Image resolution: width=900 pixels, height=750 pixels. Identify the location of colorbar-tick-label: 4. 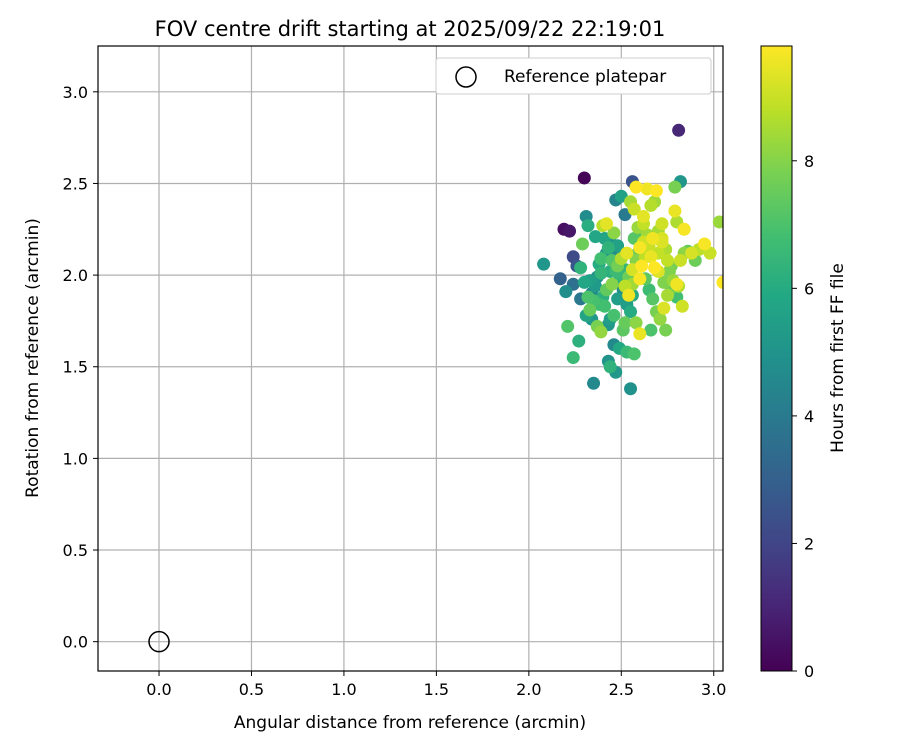
(809, 416).